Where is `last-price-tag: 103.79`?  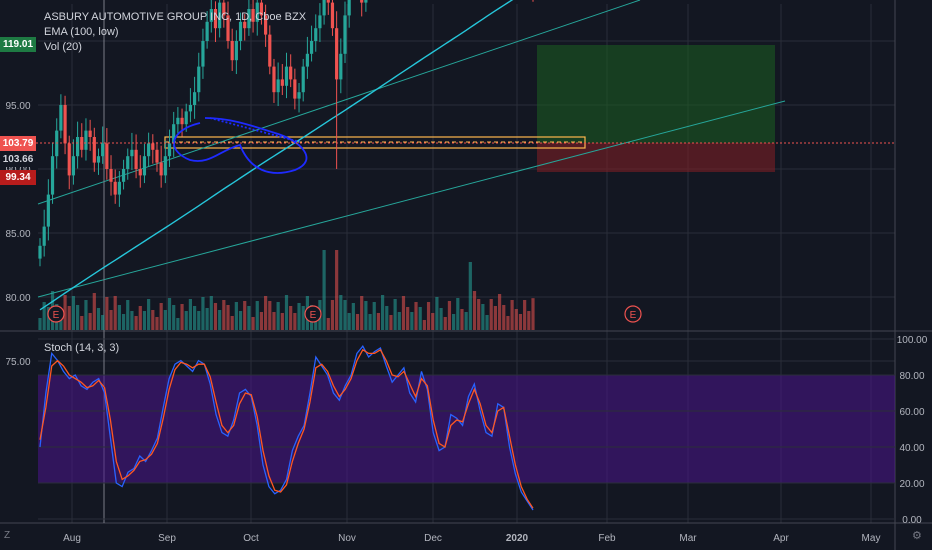 last-price-tag: 103.79 is located at coordinates (18, 143).